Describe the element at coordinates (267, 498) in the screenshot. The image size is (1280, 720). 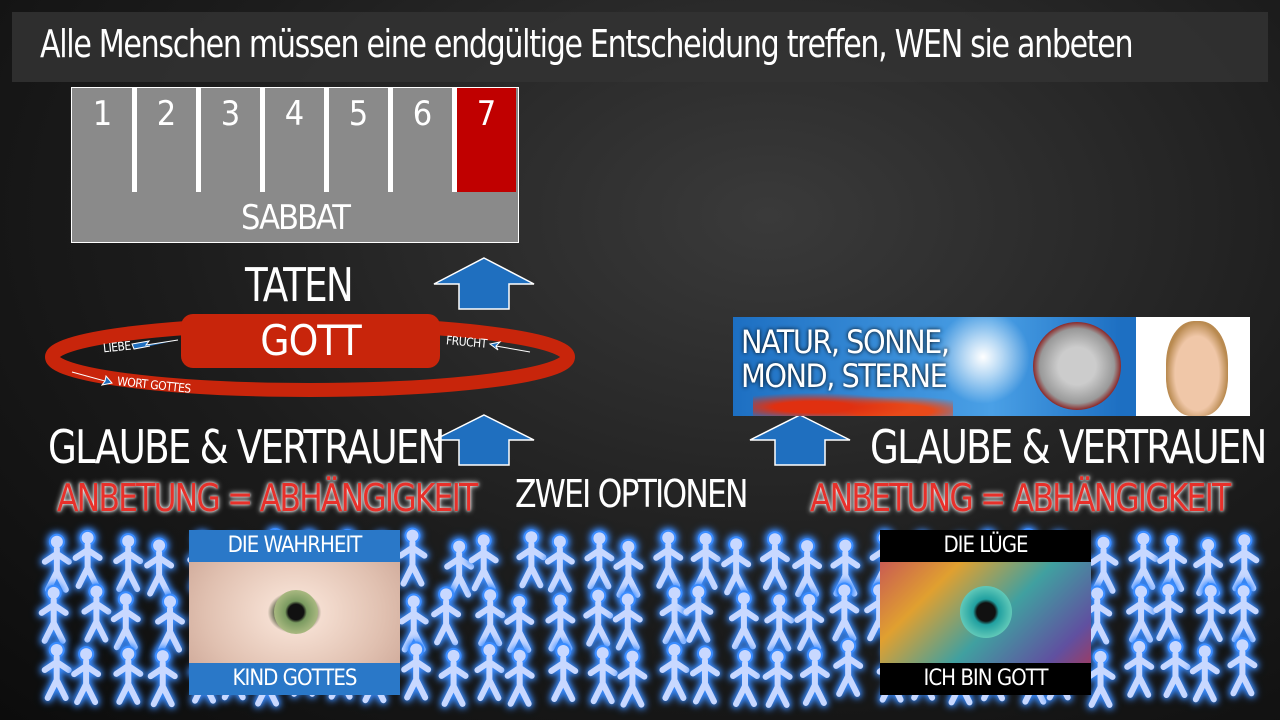
I see `left-worship-label: ANBETUNG = ABHÄNGIGKEIT` at that location.